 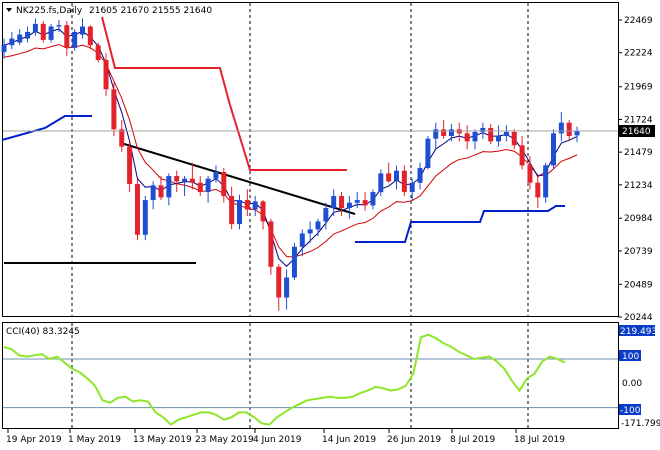 What do you see at coordinates (224, 440) in the screenshot?
I see `date-tick-label: 23 May 2019` at bounding box center [224, 440].